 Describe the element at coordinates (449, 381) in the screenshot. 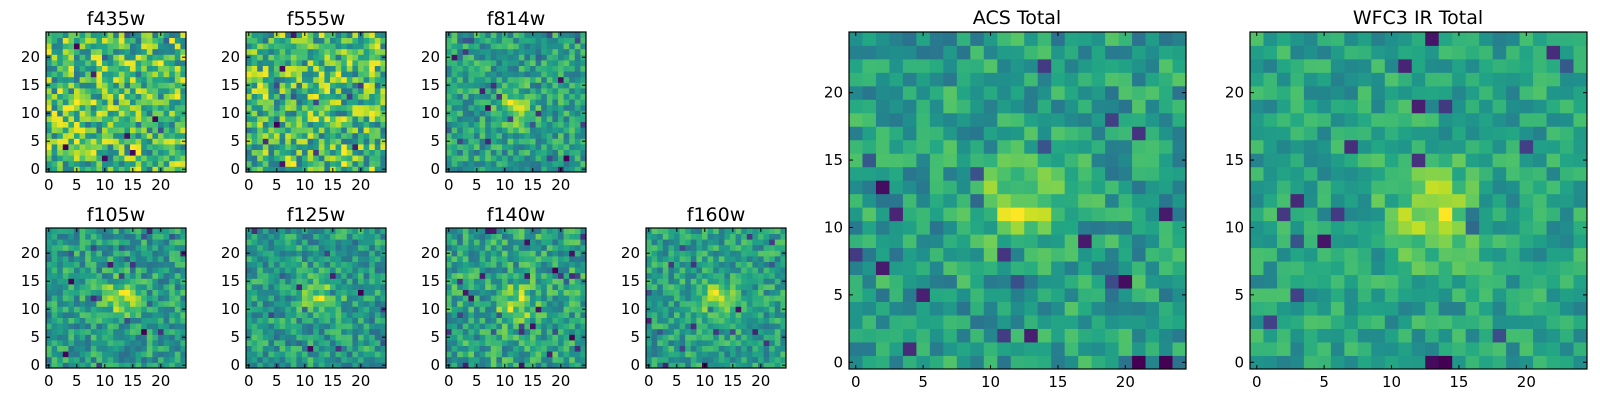

I see `x-tick-label: 0` at that location.